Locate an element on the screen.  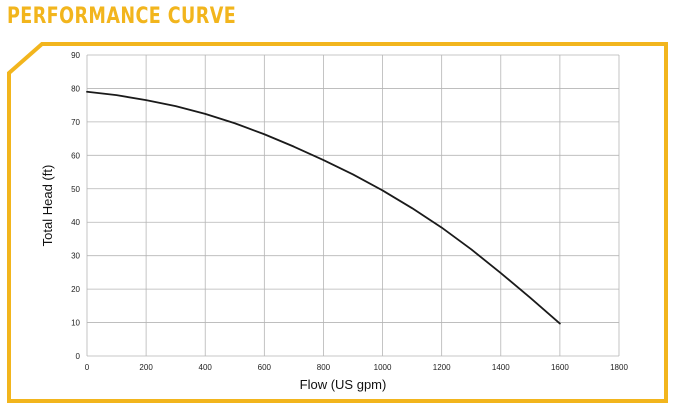
x-tick-label: 1400 is located at coordinates (501, 367).